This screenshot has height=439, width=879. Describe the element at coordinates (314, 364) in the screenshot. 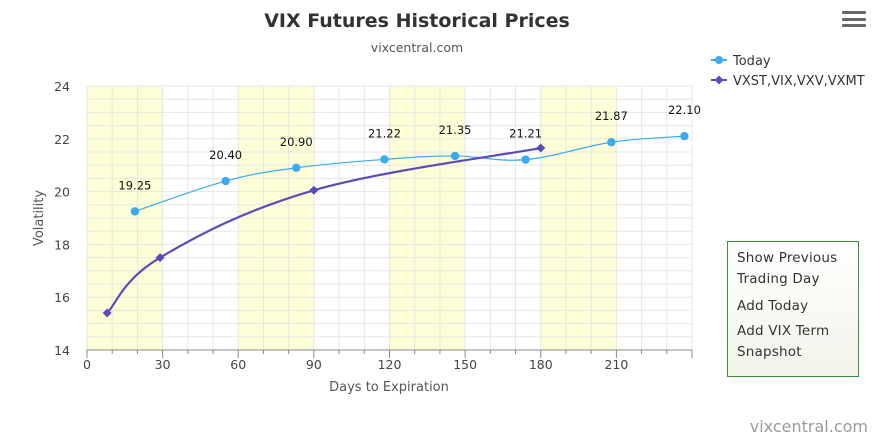

I see `x-tick-label: 90` at that location.